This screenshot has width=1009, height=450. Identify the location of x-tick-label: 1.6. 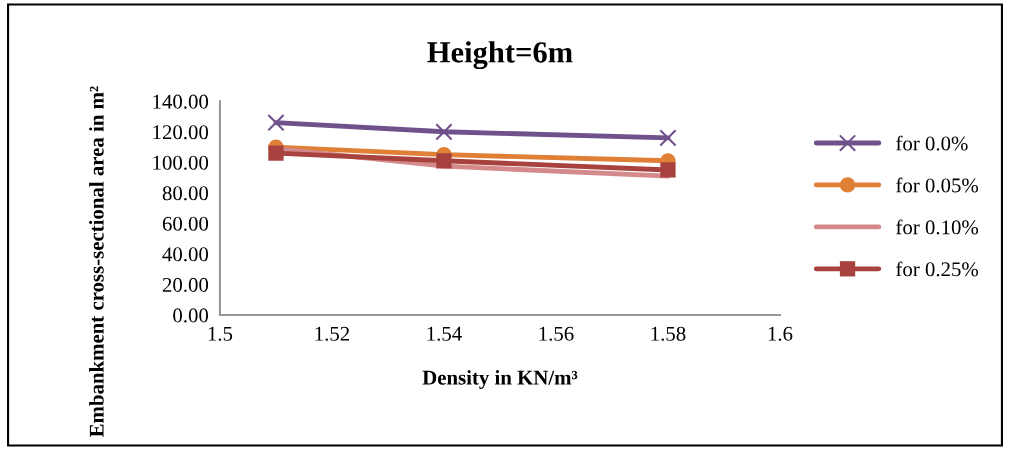
(780, 333).